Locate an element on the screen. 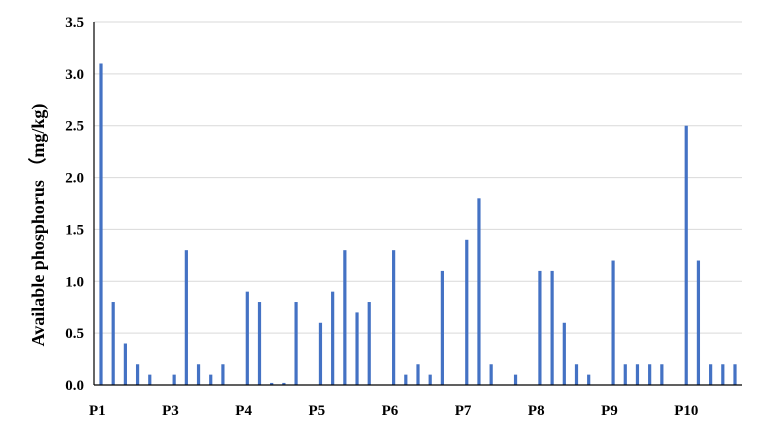  y-tick-label: 2.5 is located at coordinates (74, 127).